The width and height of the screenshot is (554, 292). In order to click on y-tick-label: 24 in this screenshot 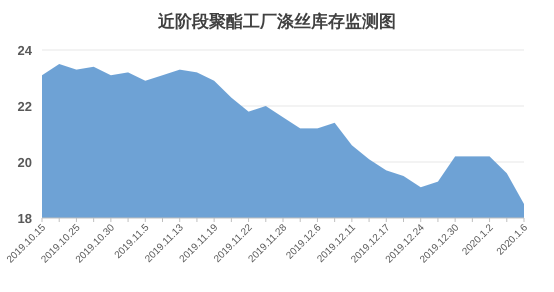, I will do `click(25, 50)`.